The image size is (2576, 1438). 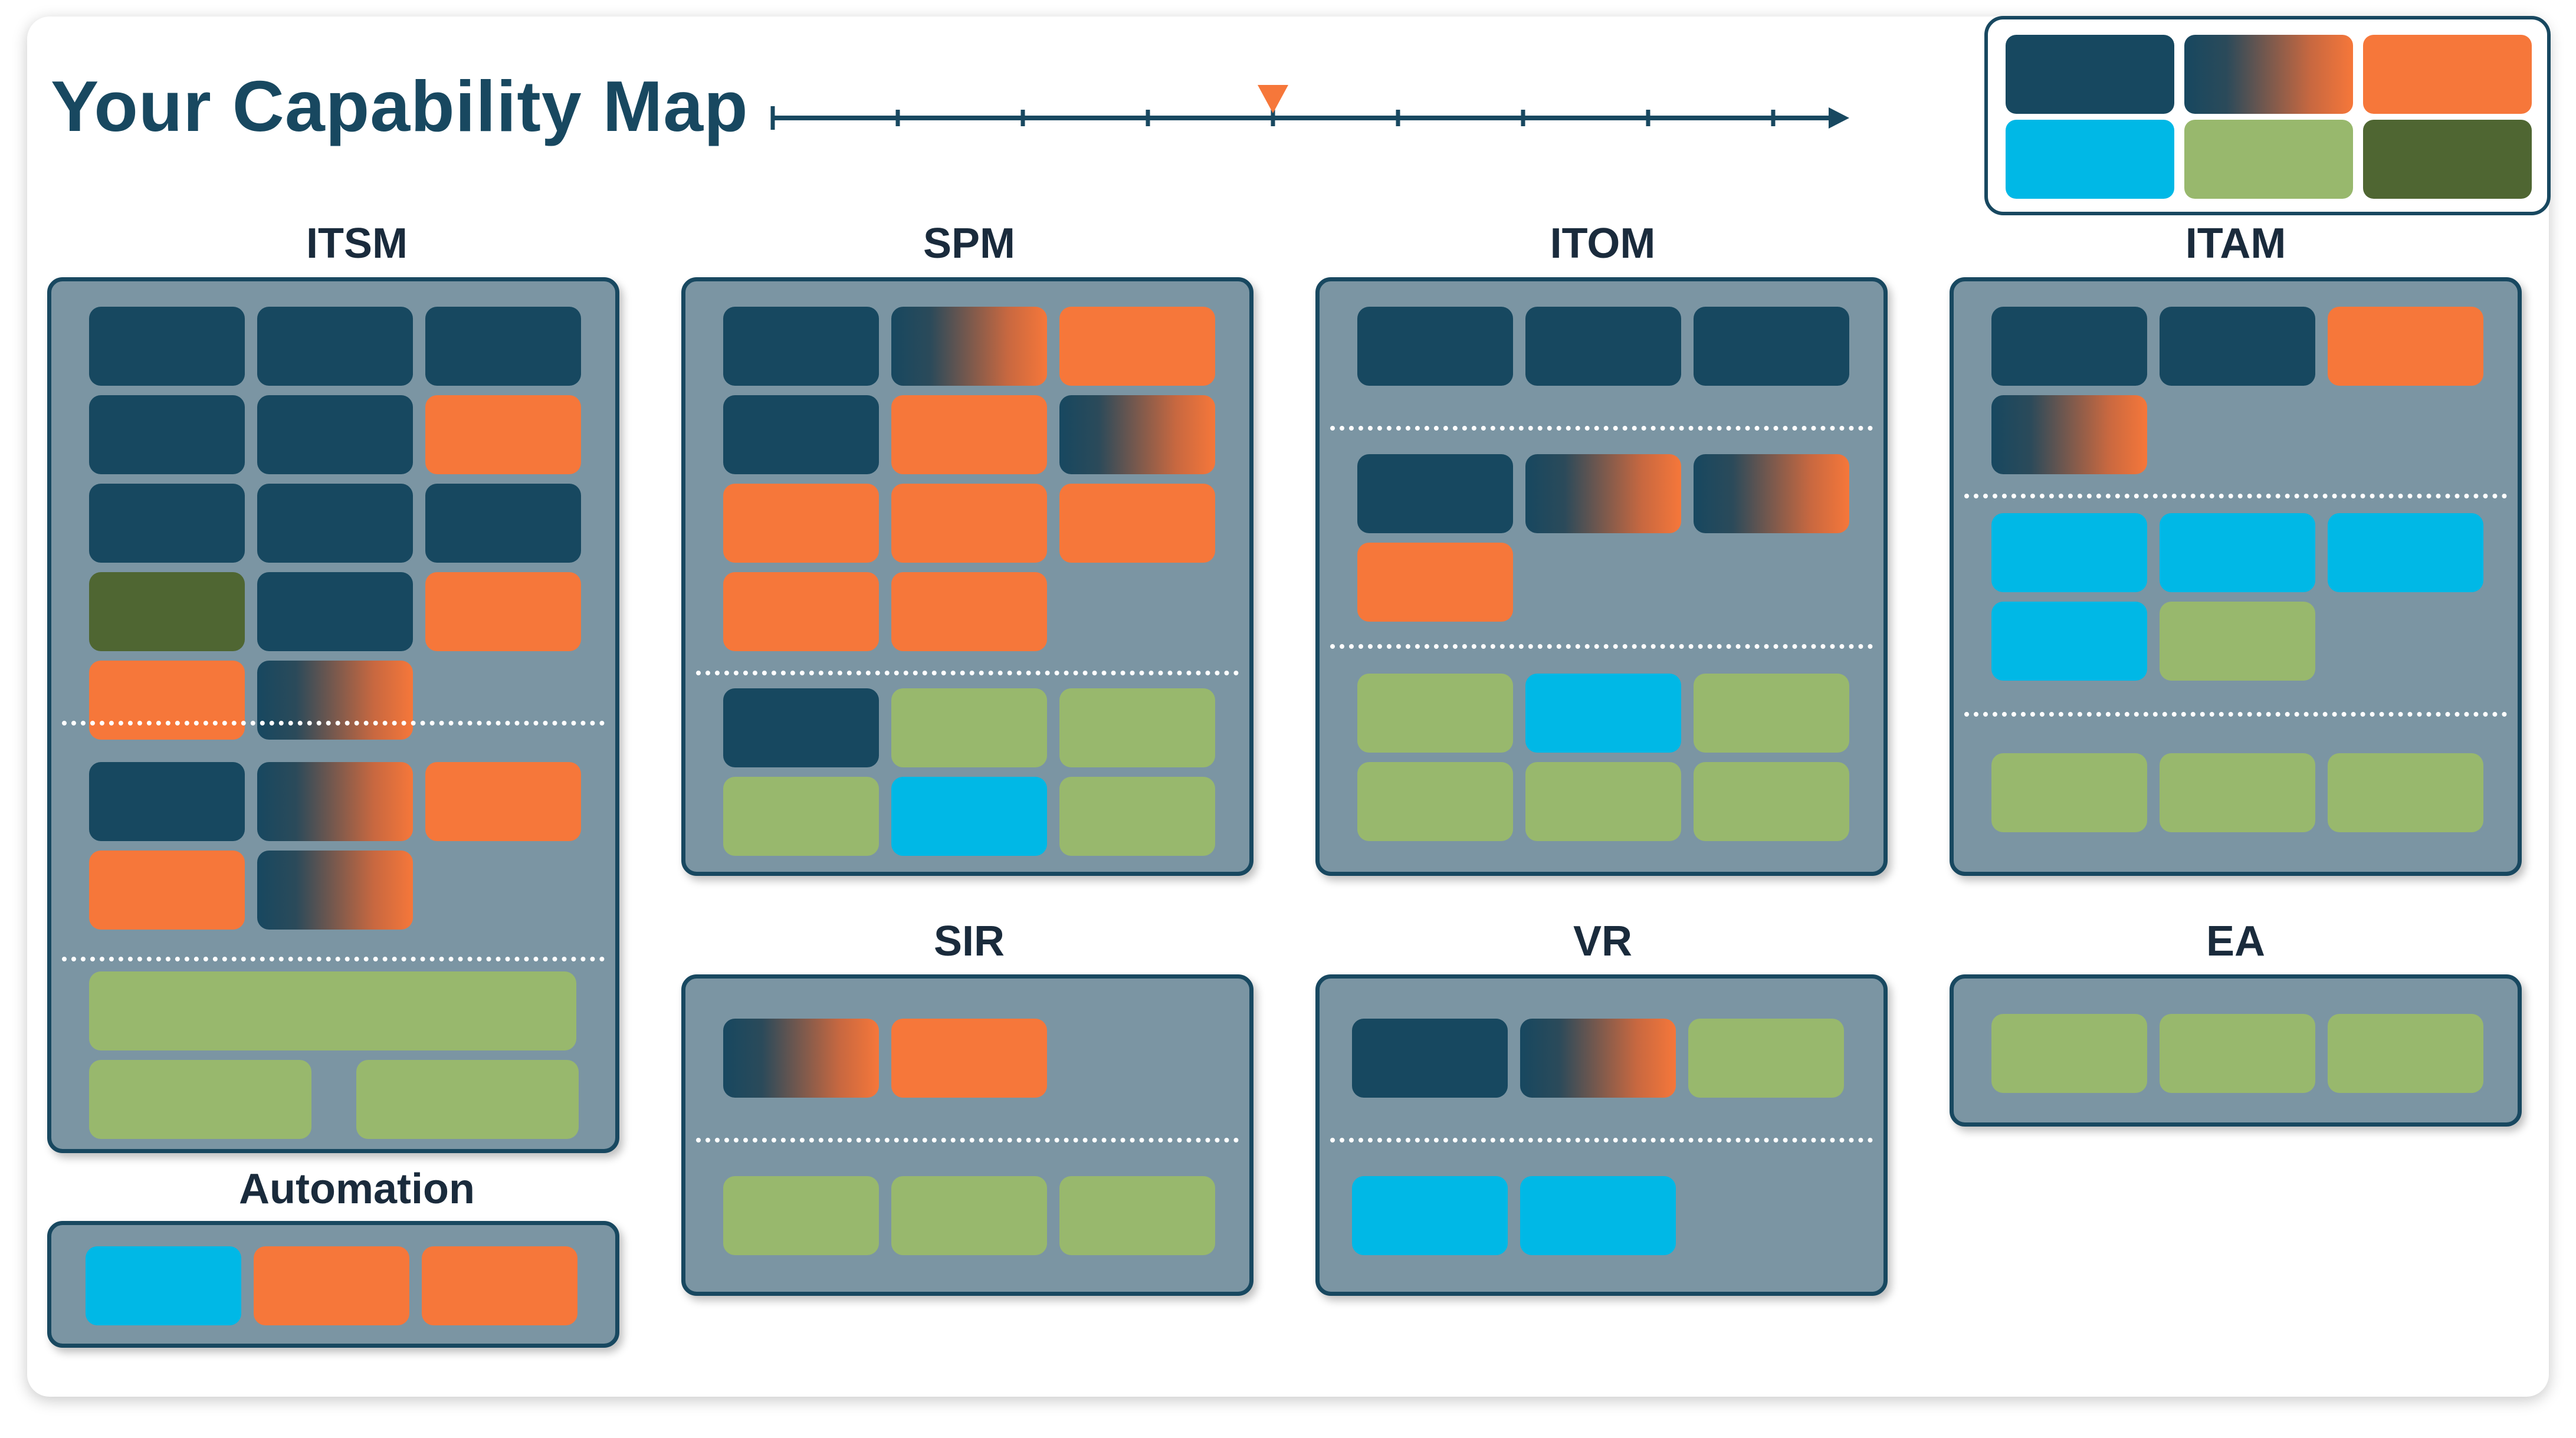 I want to click on group-box-sir, so click(x=967, y=1135).